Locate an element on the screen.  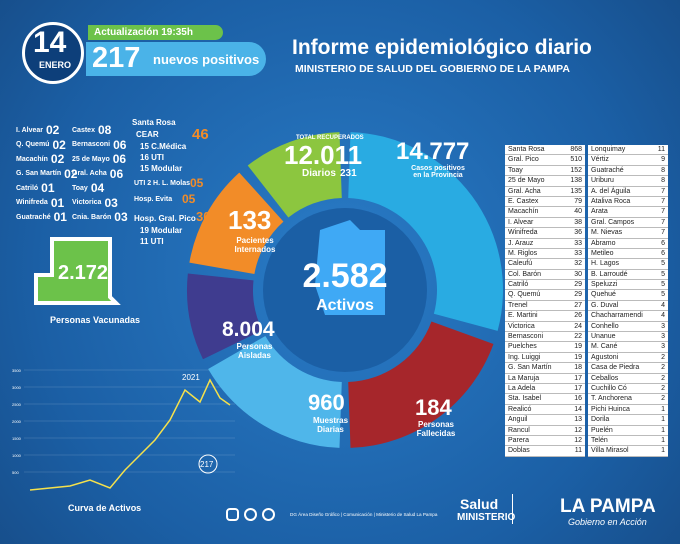
locality-name: Santa Rosa is located at coordinates (526, 149).